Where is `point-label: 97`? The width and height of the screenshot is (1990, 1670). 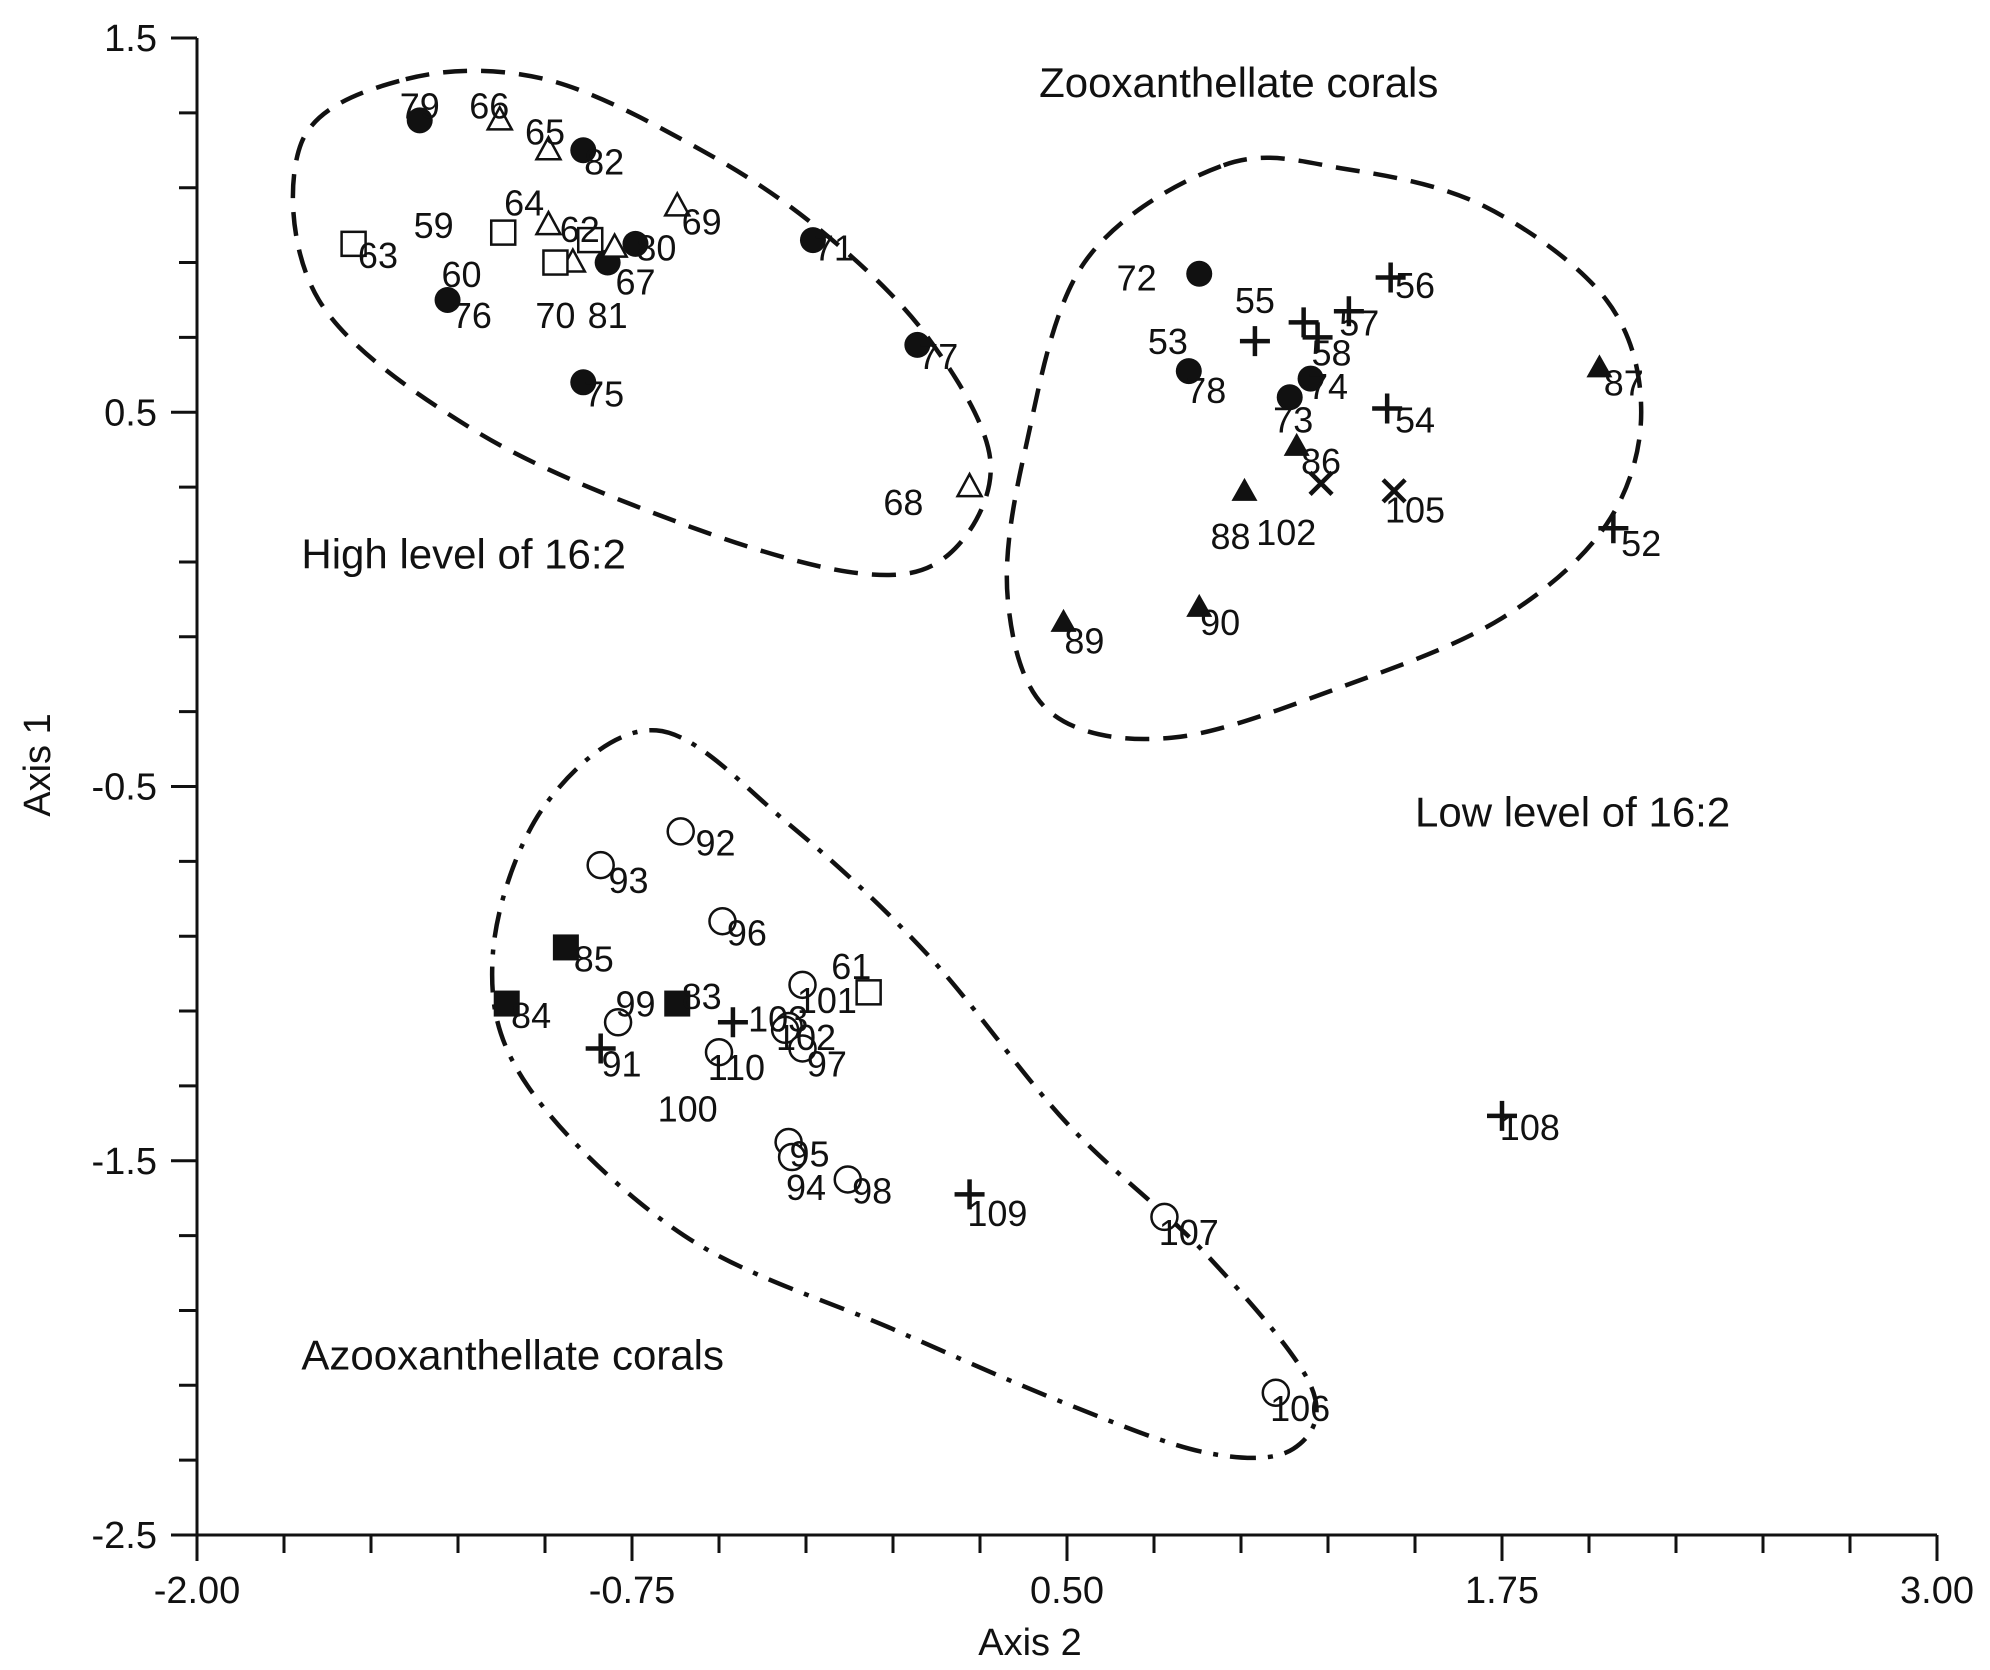
point-label: 97 is located at coordinates (827, 1063).